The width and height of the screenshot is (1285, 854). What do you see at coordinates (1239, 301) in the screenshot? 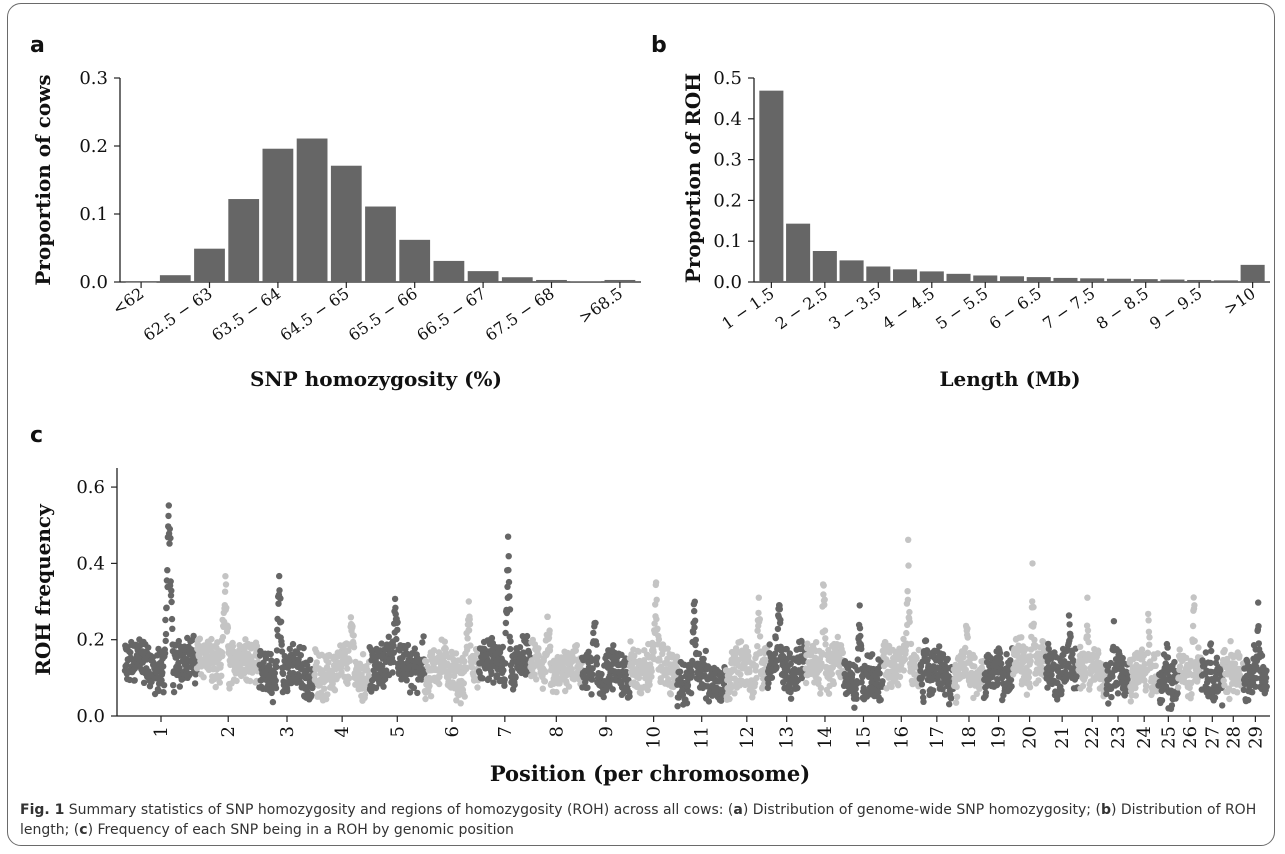
I see `x-tick-label: >10` at bounding box center [1239, 301].